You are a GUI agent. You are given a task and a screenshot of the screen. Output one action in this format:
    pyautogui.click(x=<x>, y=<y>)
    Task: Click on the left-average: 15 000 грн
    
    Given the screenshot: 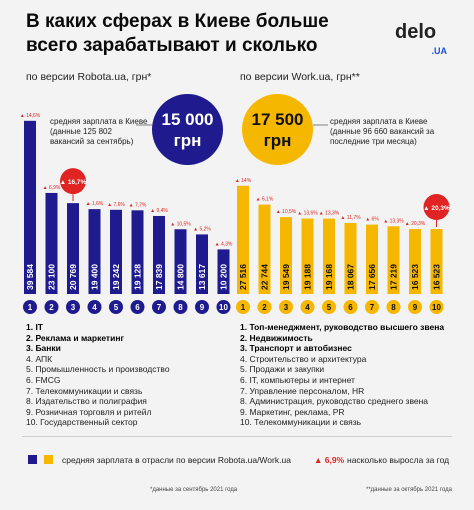 What is the action you would take?
    pyautogui.click(x=187, y=129)
    